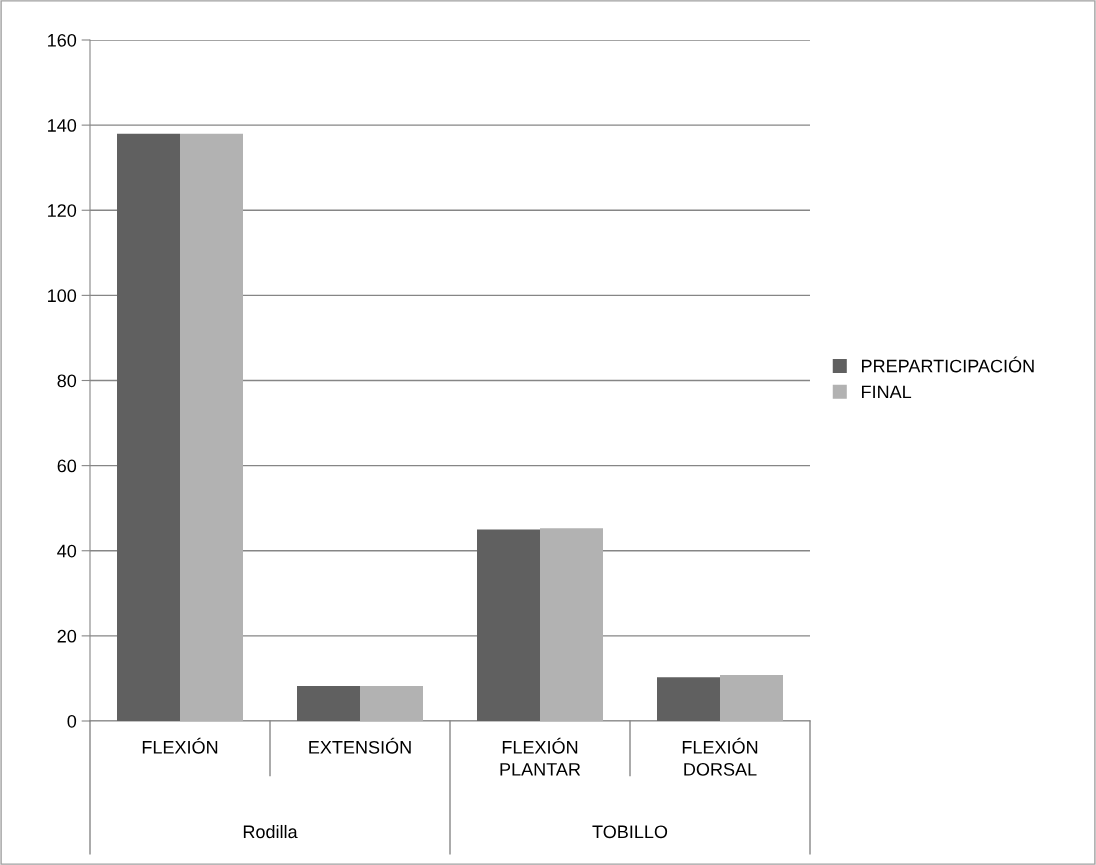 The image size is (1096, 865). I want to click on text: Rodilla, so click(270, 831).